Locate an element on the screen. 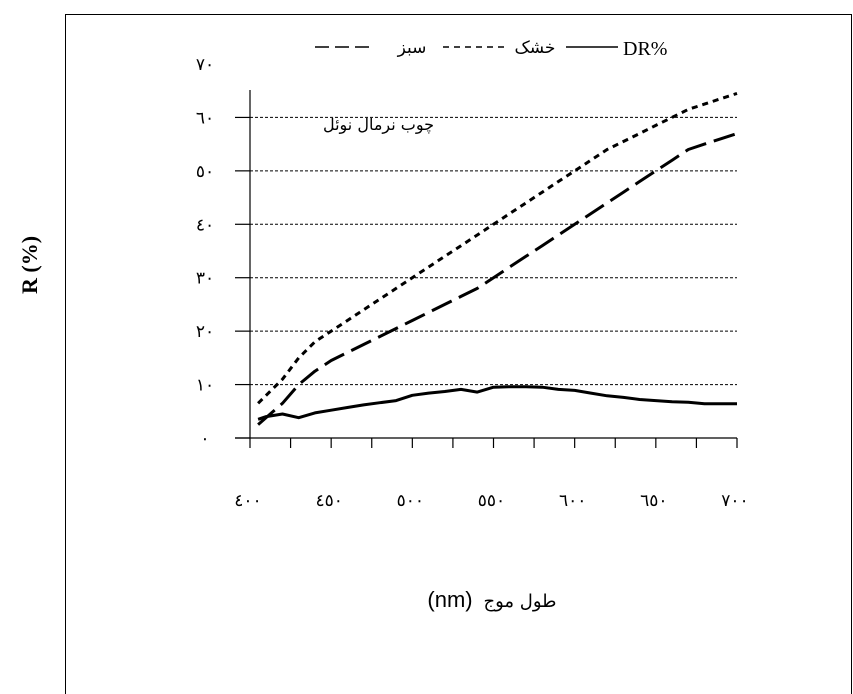  legend-label-green: سبز is located at coordinates (412, 48).